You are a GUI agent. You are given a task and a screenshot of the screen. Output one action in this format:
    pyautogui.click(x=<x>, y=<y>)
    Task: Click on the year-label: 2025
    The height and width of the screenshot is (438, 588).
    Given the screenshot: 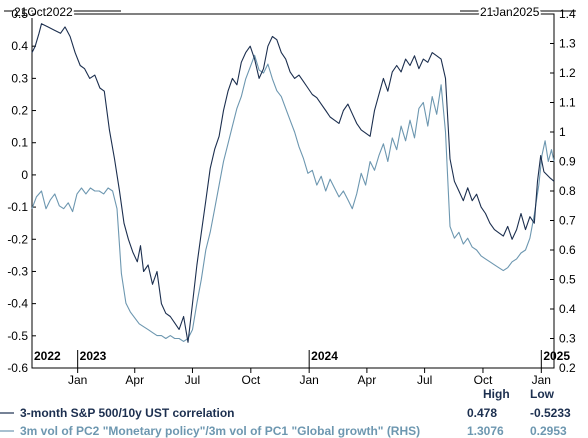 What is the action you would take?
    pyautogui.click(x=556, y=356)
    